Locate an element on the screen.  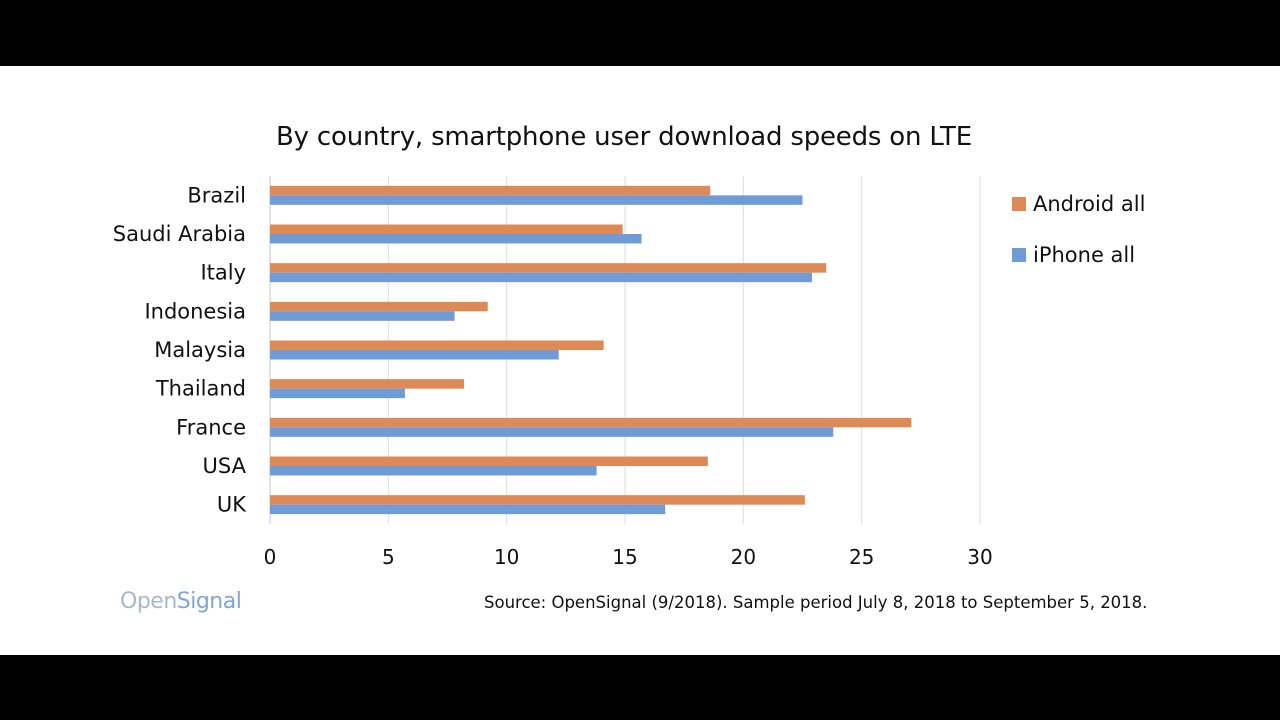
bar-iphone-usa is located at coordinates (433, 471).